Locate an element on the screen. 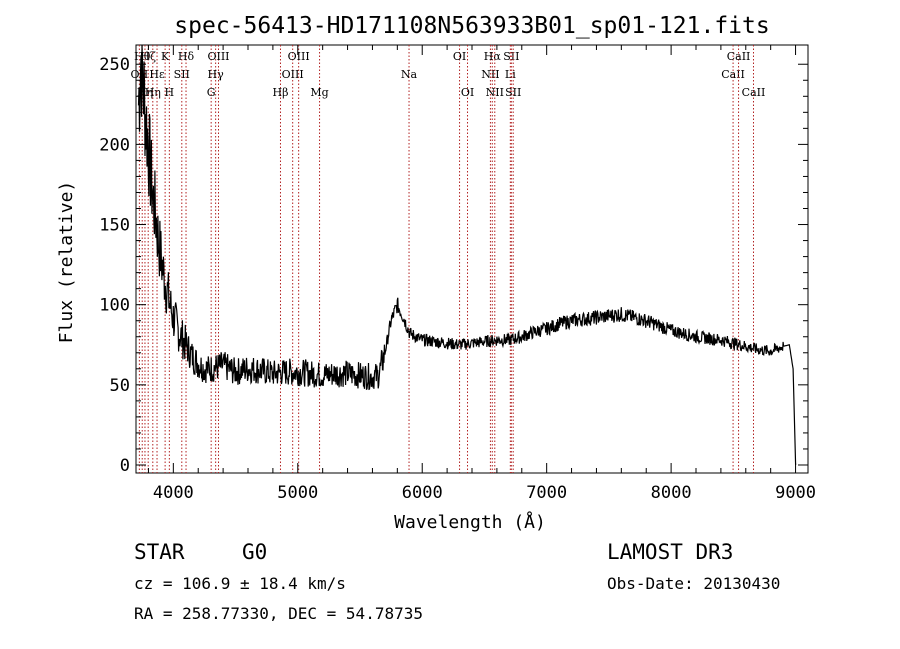  y-tick-label: 200 is located at coordinates (114, 145).